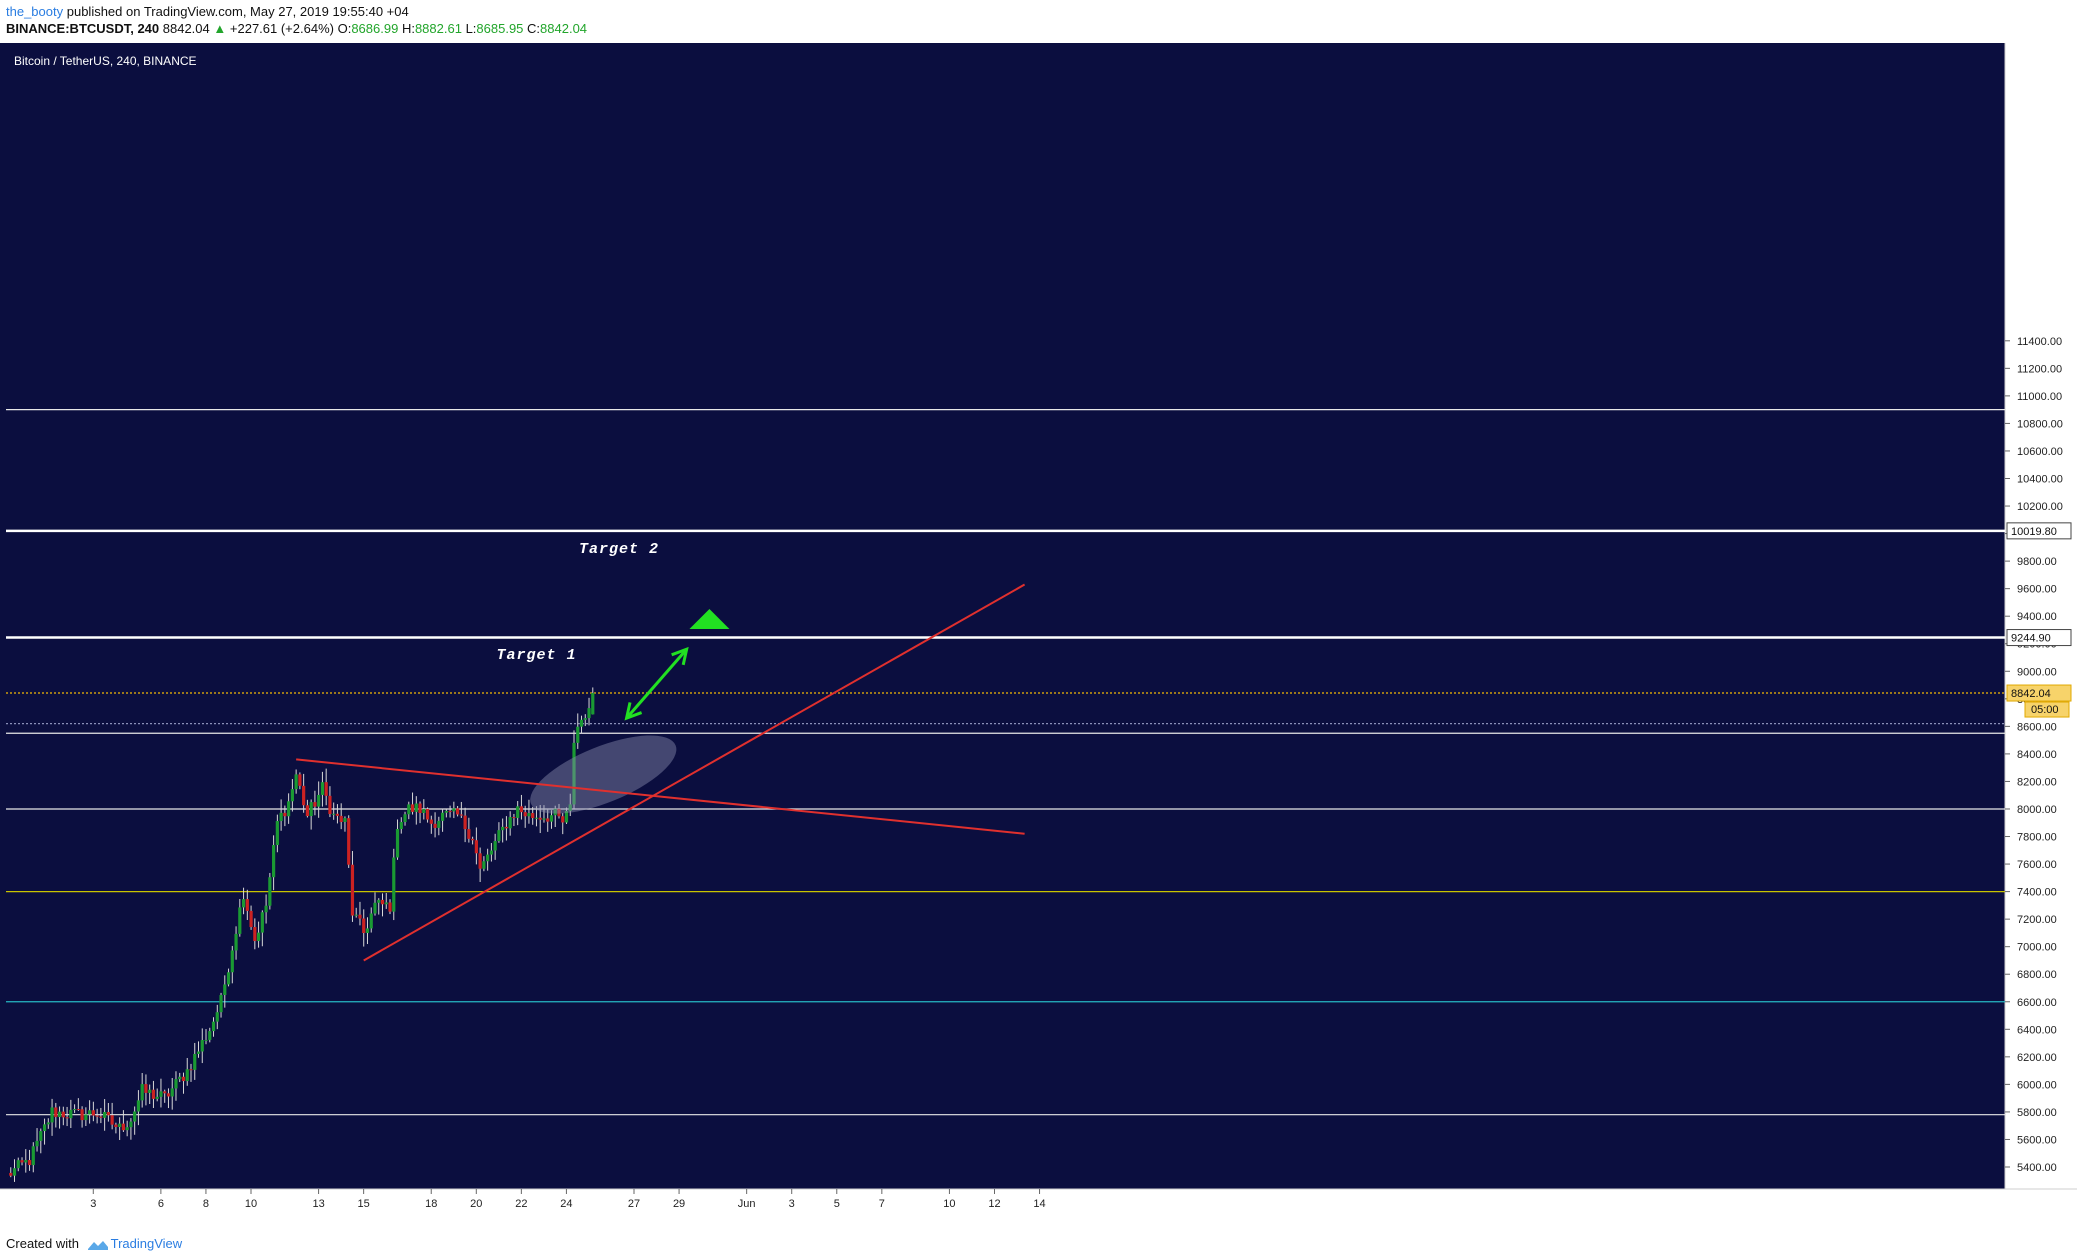  Describe the element at coordinates (2031, 694) in the screenshot. I see `level-price-label: 8842.04` at that location.